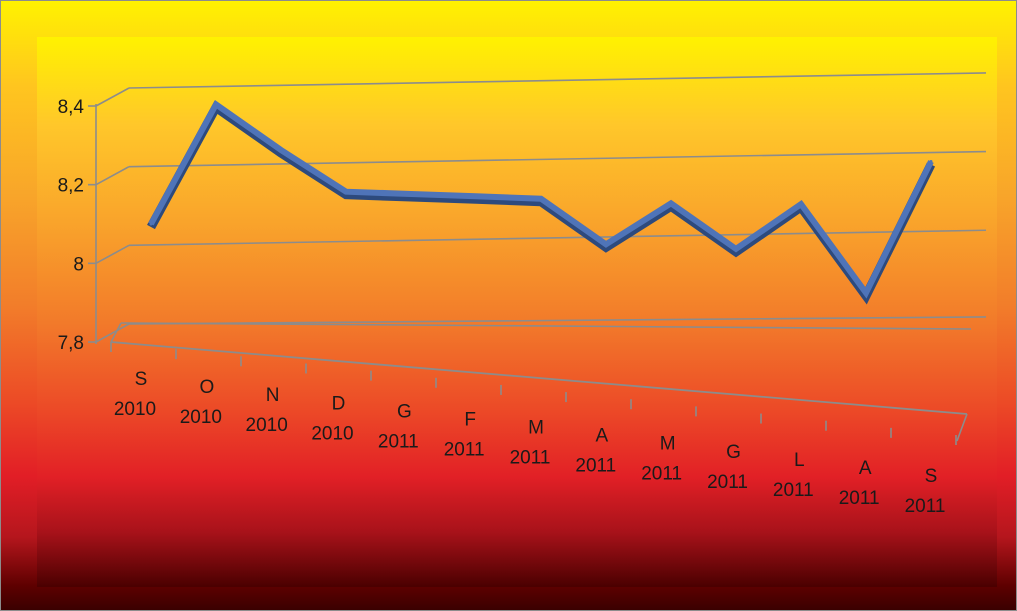  I want to click on y-tick-label: 8, so click(78, 264).